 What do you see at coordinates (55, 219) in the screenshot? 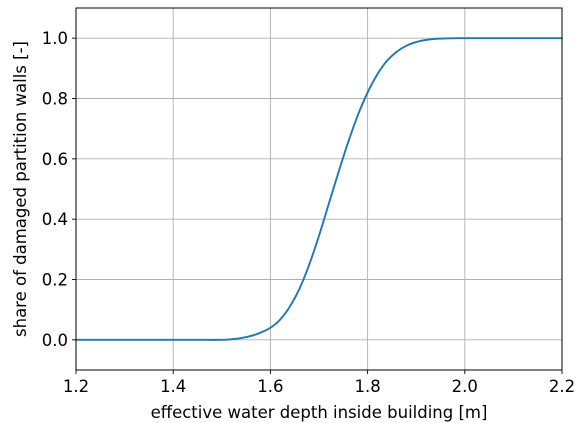
I see `y-tick-label: 0.4` at bounding box center [55, 219].